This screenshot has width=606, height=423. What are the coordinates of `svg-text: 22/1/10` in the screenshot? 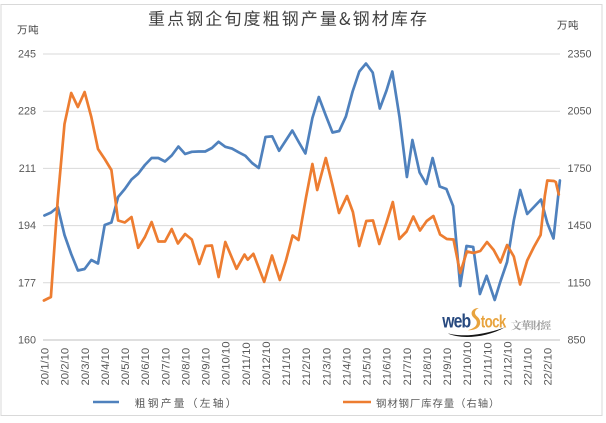 It's located at (529, 367).